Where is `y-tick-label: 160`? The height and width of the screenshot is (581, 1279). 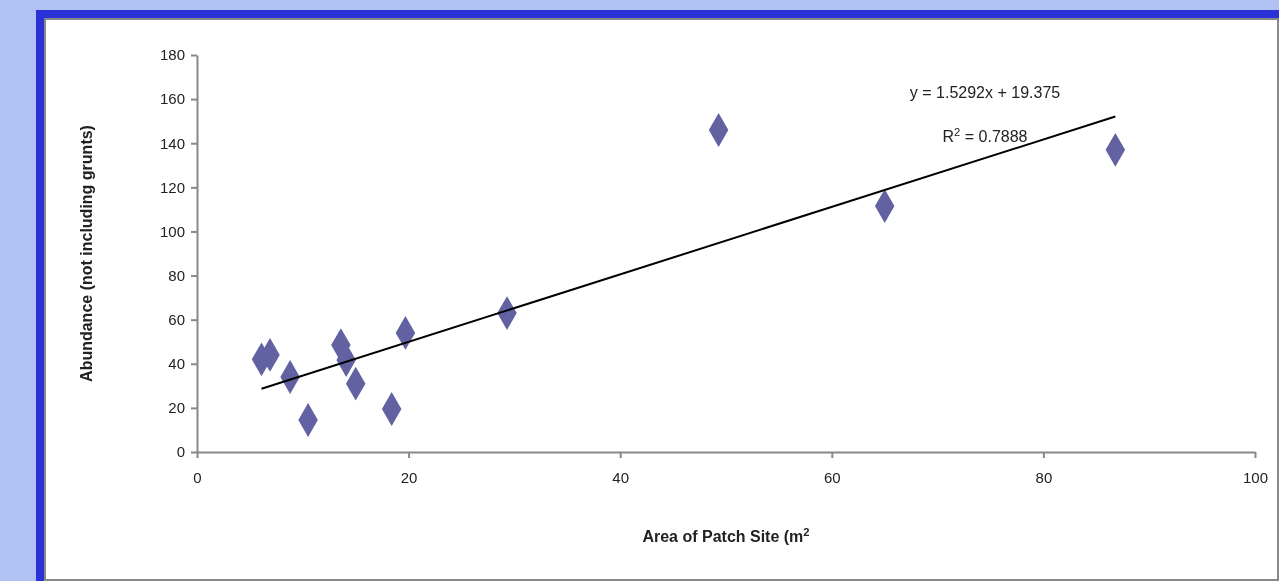
y-tick-label: 160 is located at coordinates (172, 99).